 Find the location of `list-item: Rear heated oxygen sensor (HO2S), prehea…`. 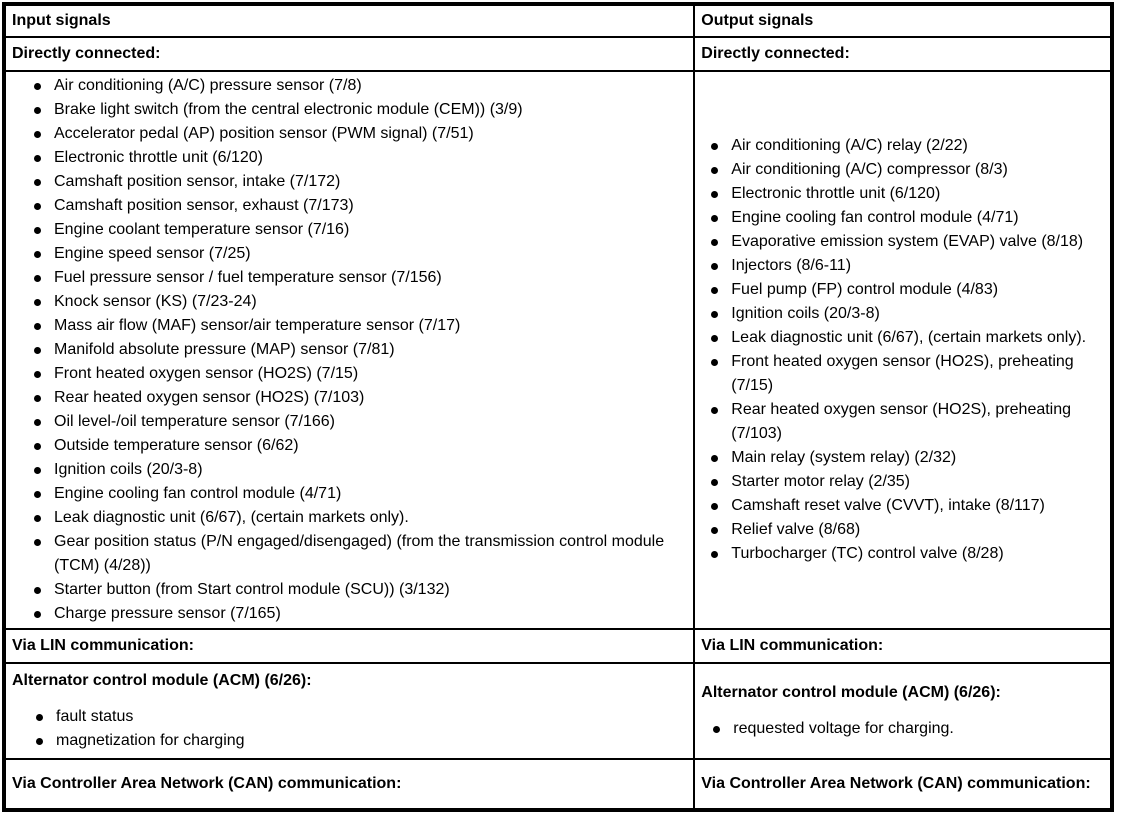

list-item: Rear heated oxygen sensor (HO2S), prehea… is located at coordinates (902, 422).